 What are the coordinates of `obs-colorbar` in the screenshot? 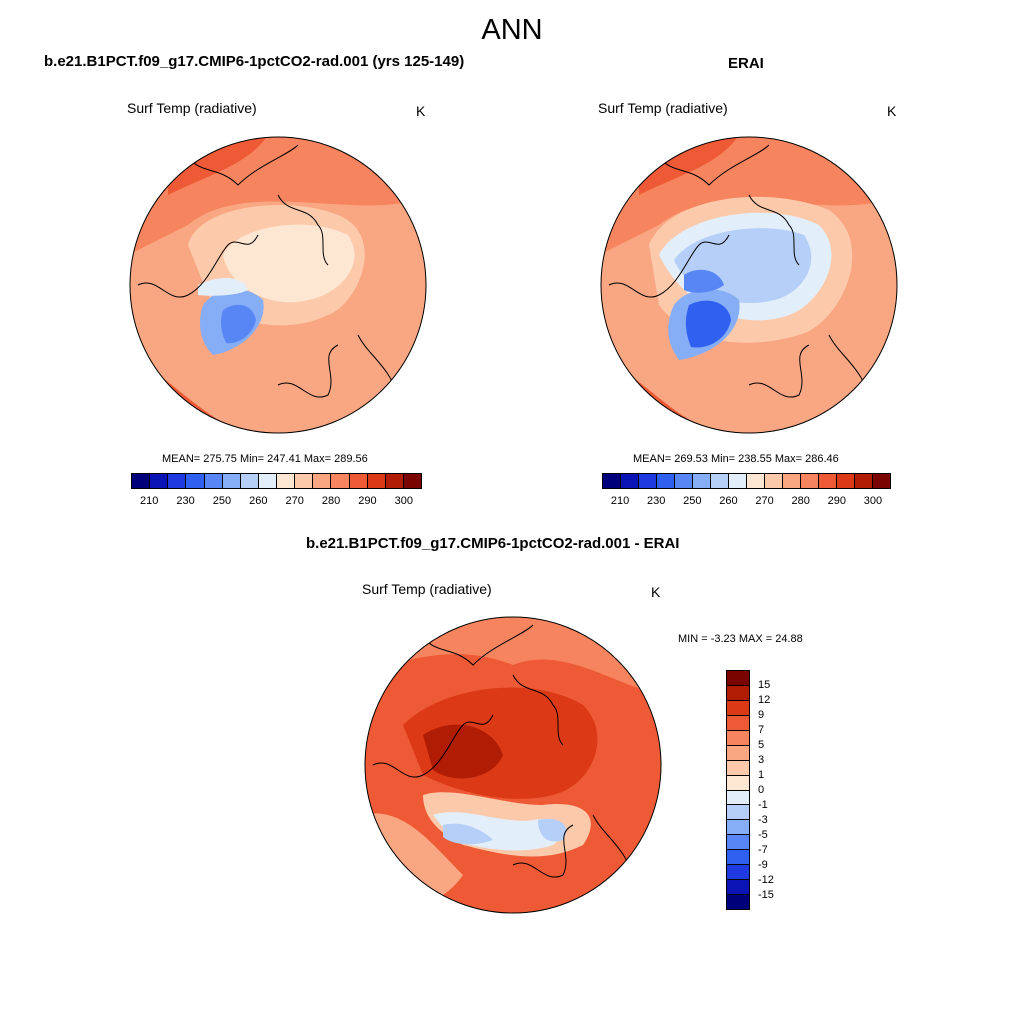 It's located at (746, 481).